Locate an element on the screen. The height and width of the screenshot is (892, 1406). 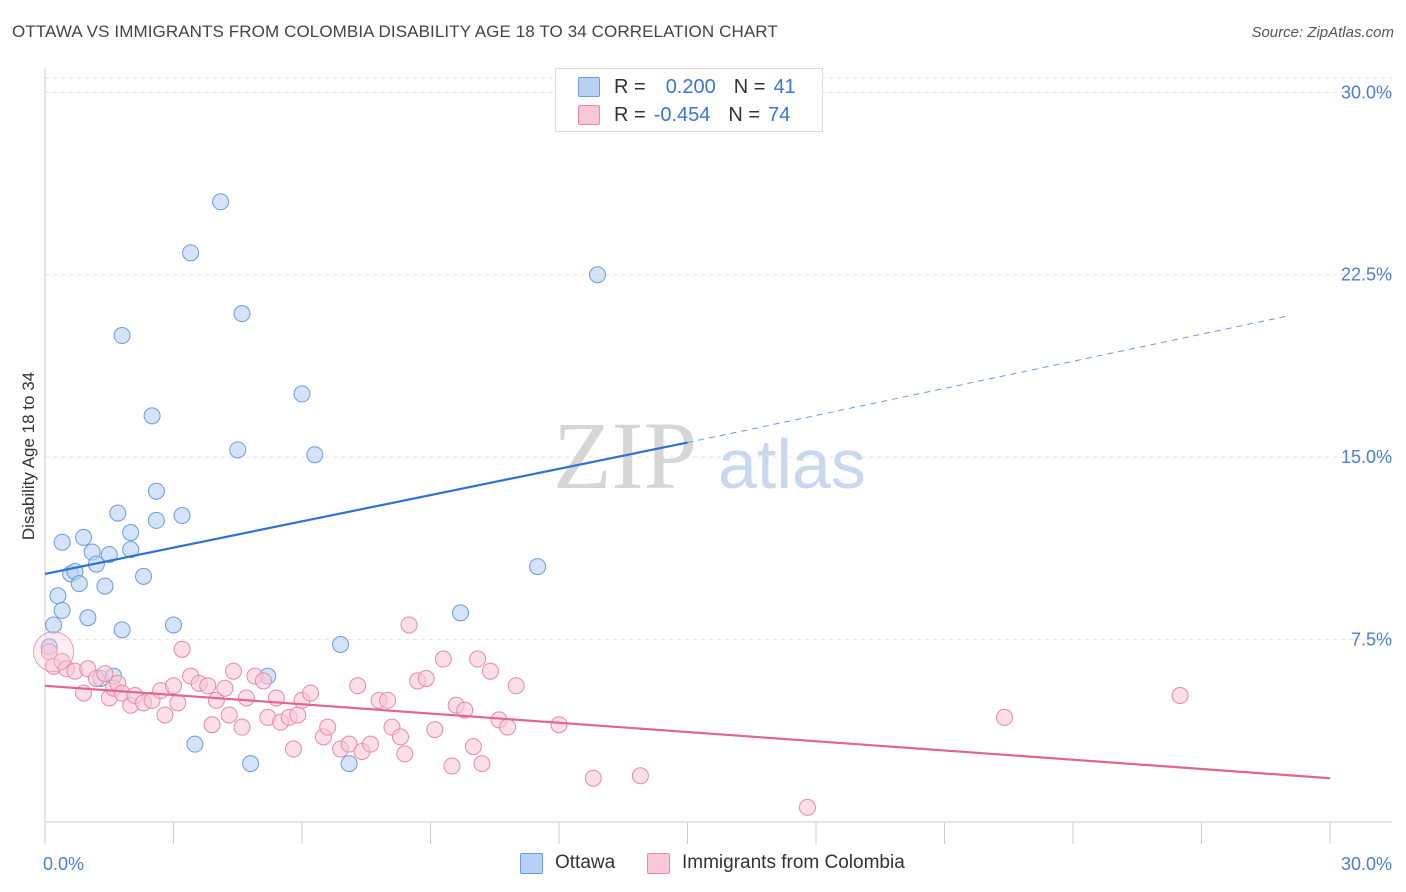
x-tick-label-min: 0.0% is located at coordinates (63, 864).